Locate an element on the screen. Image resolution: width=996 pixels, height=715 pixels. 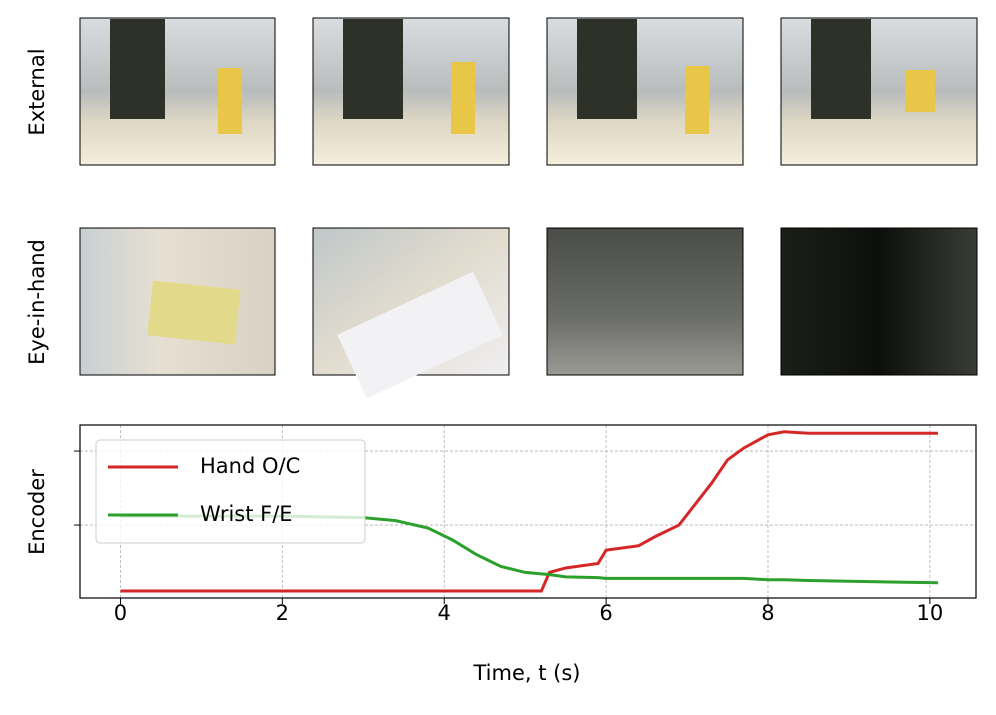
legend-label: Wrist F/E is located at coordinates (246, 514).